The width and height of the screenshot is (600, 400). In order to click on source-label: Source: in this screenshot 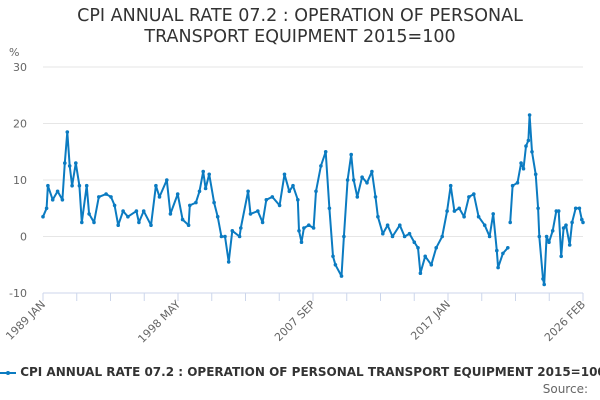, I will do `click(565, 389)`.